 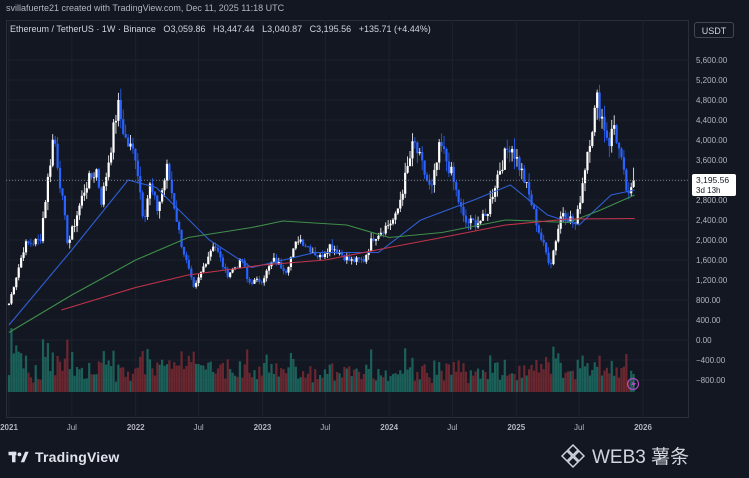 I want to click on lightning-icon, so click(x=633, y=384).